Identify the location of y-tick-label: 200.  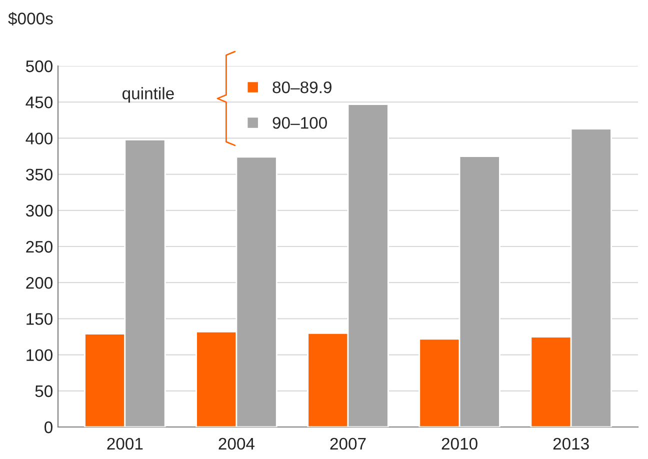
(39, 283).